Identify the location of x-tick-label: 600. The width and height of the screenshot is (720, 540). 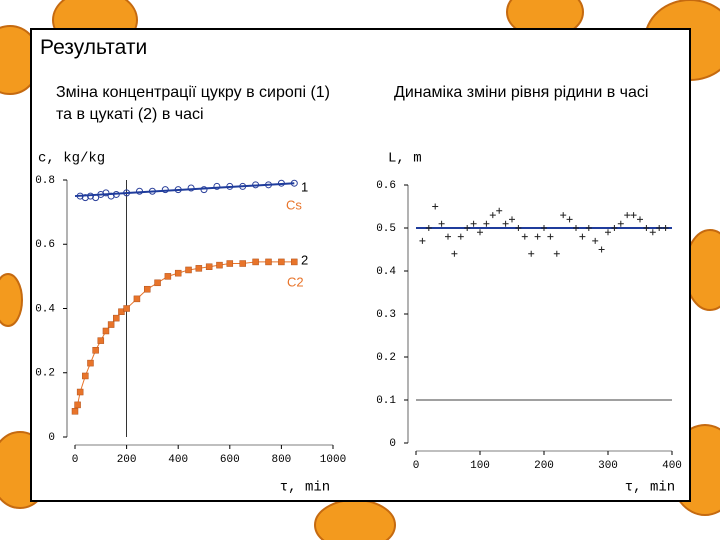
(230, 460).